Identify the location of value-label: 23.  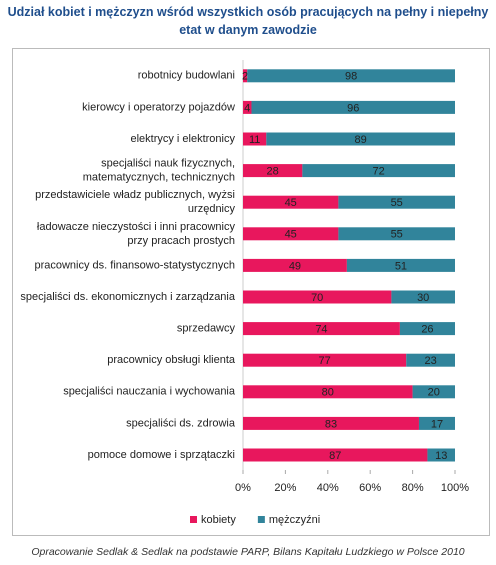
(430, 361).